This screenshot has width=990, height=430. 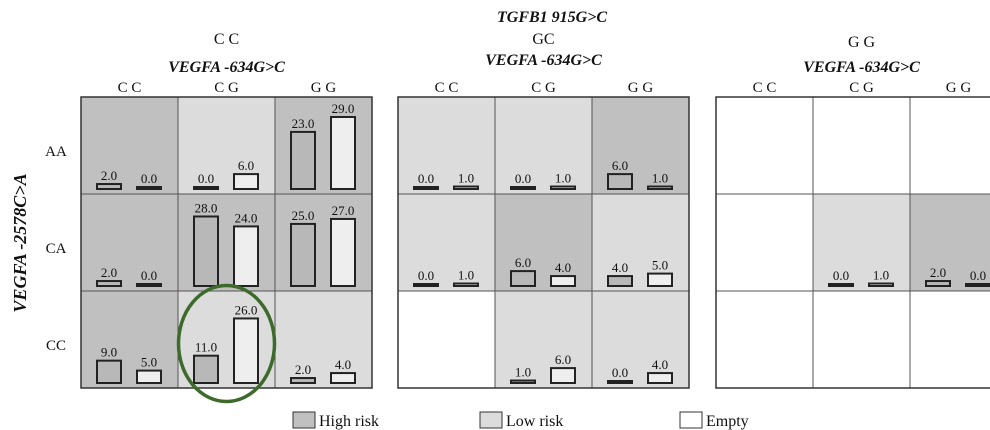 I want to click on cell-high-risk: 2.0 0.0, so click(x=949, y=242).